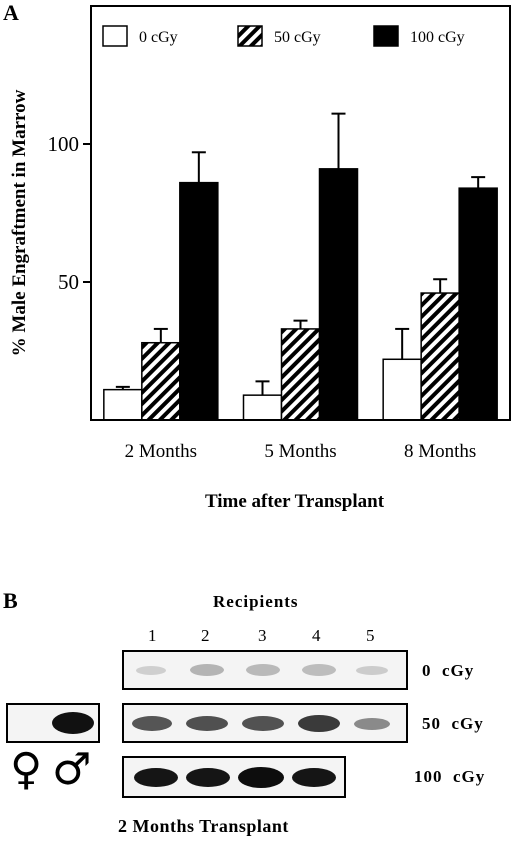  I want to click on dose-label-100: 100 cGy, so click(450, 776).